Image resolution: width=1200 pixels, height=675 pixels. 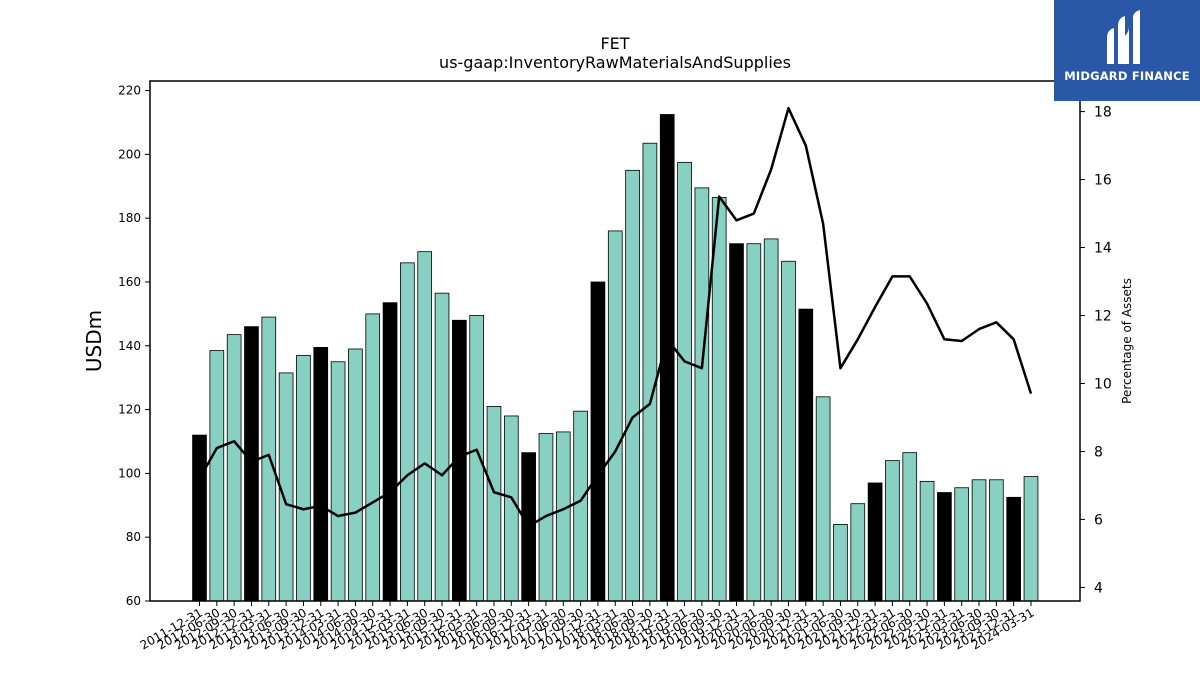 I want to click on y-tick-label: 200, so click(x=129, y=154).